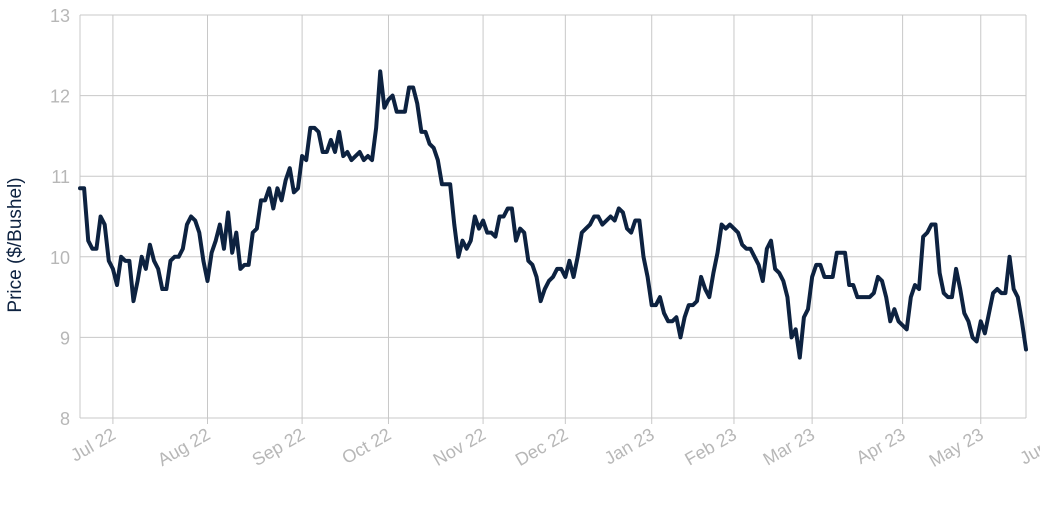 The image size is (1040, 523). Describe the element at coordinates (93, 444) in the screenshot. I see `x-tick-label: Jul 22` at that location.